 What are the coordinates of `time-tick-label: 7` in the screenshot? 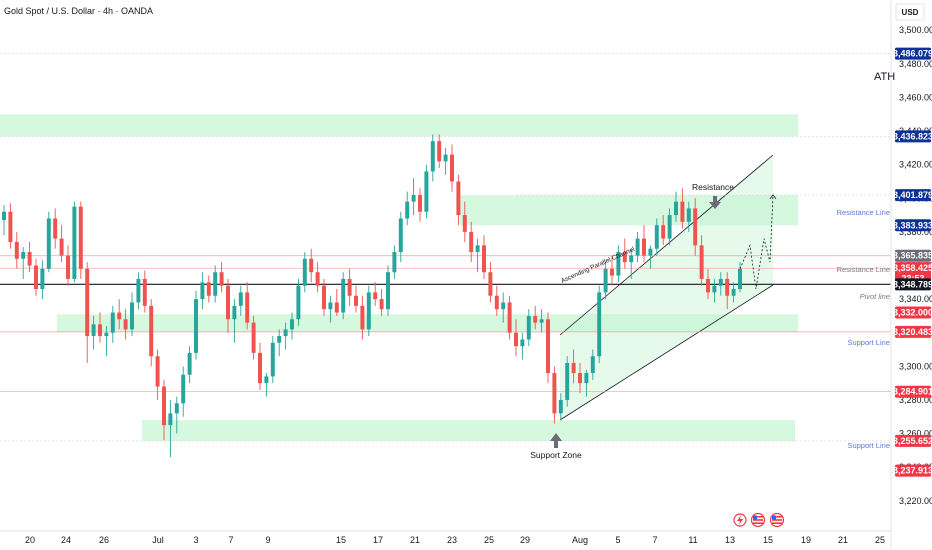 It's located at (230, 540).